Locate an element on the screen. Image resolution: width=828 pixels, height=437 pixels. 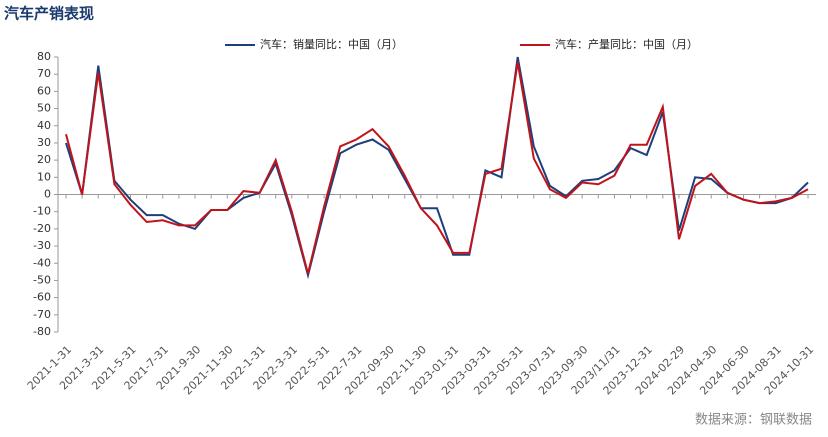
legend-label: 汽车：销量同比：中国（月） is located at coordinates (331, 44).